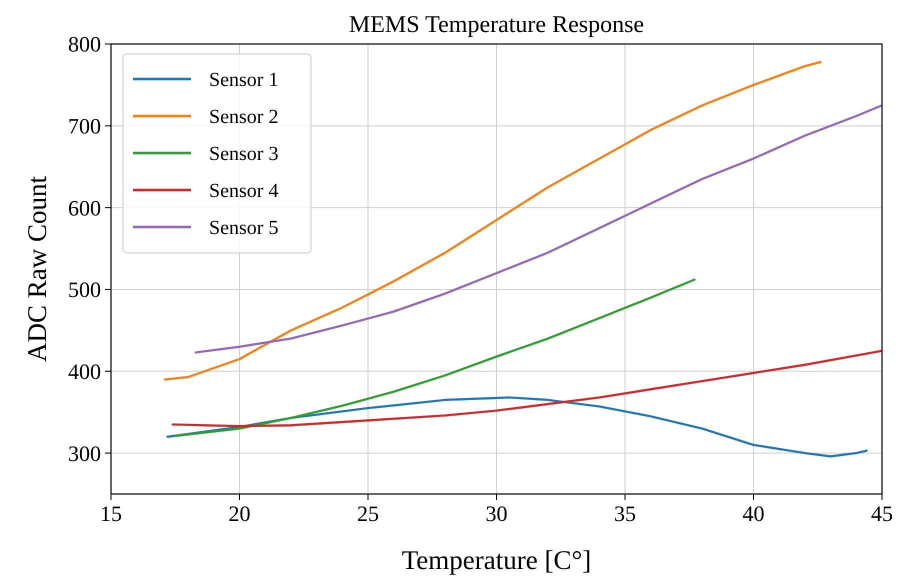  What do you see at coordinates (84, 44) in the screenshot?
I see `y-tick-label: 800` at bounding box center [84, 44].